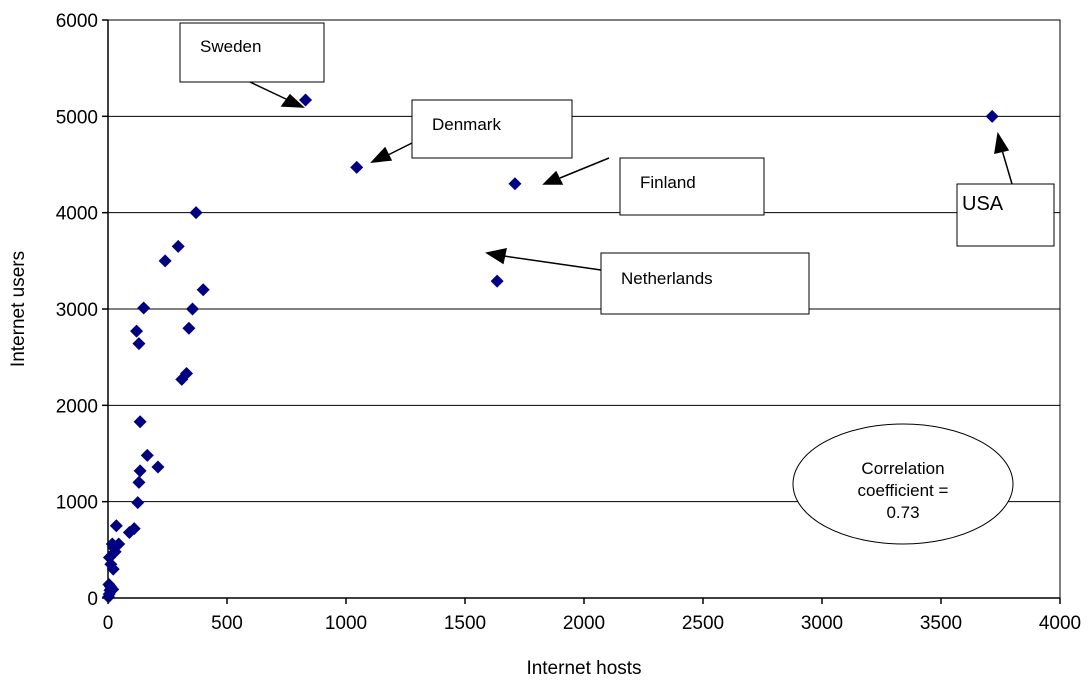  Describe the element at coordinates (18, 309) in the screenshot. I see `y-axis-label: Internet users` at that location.